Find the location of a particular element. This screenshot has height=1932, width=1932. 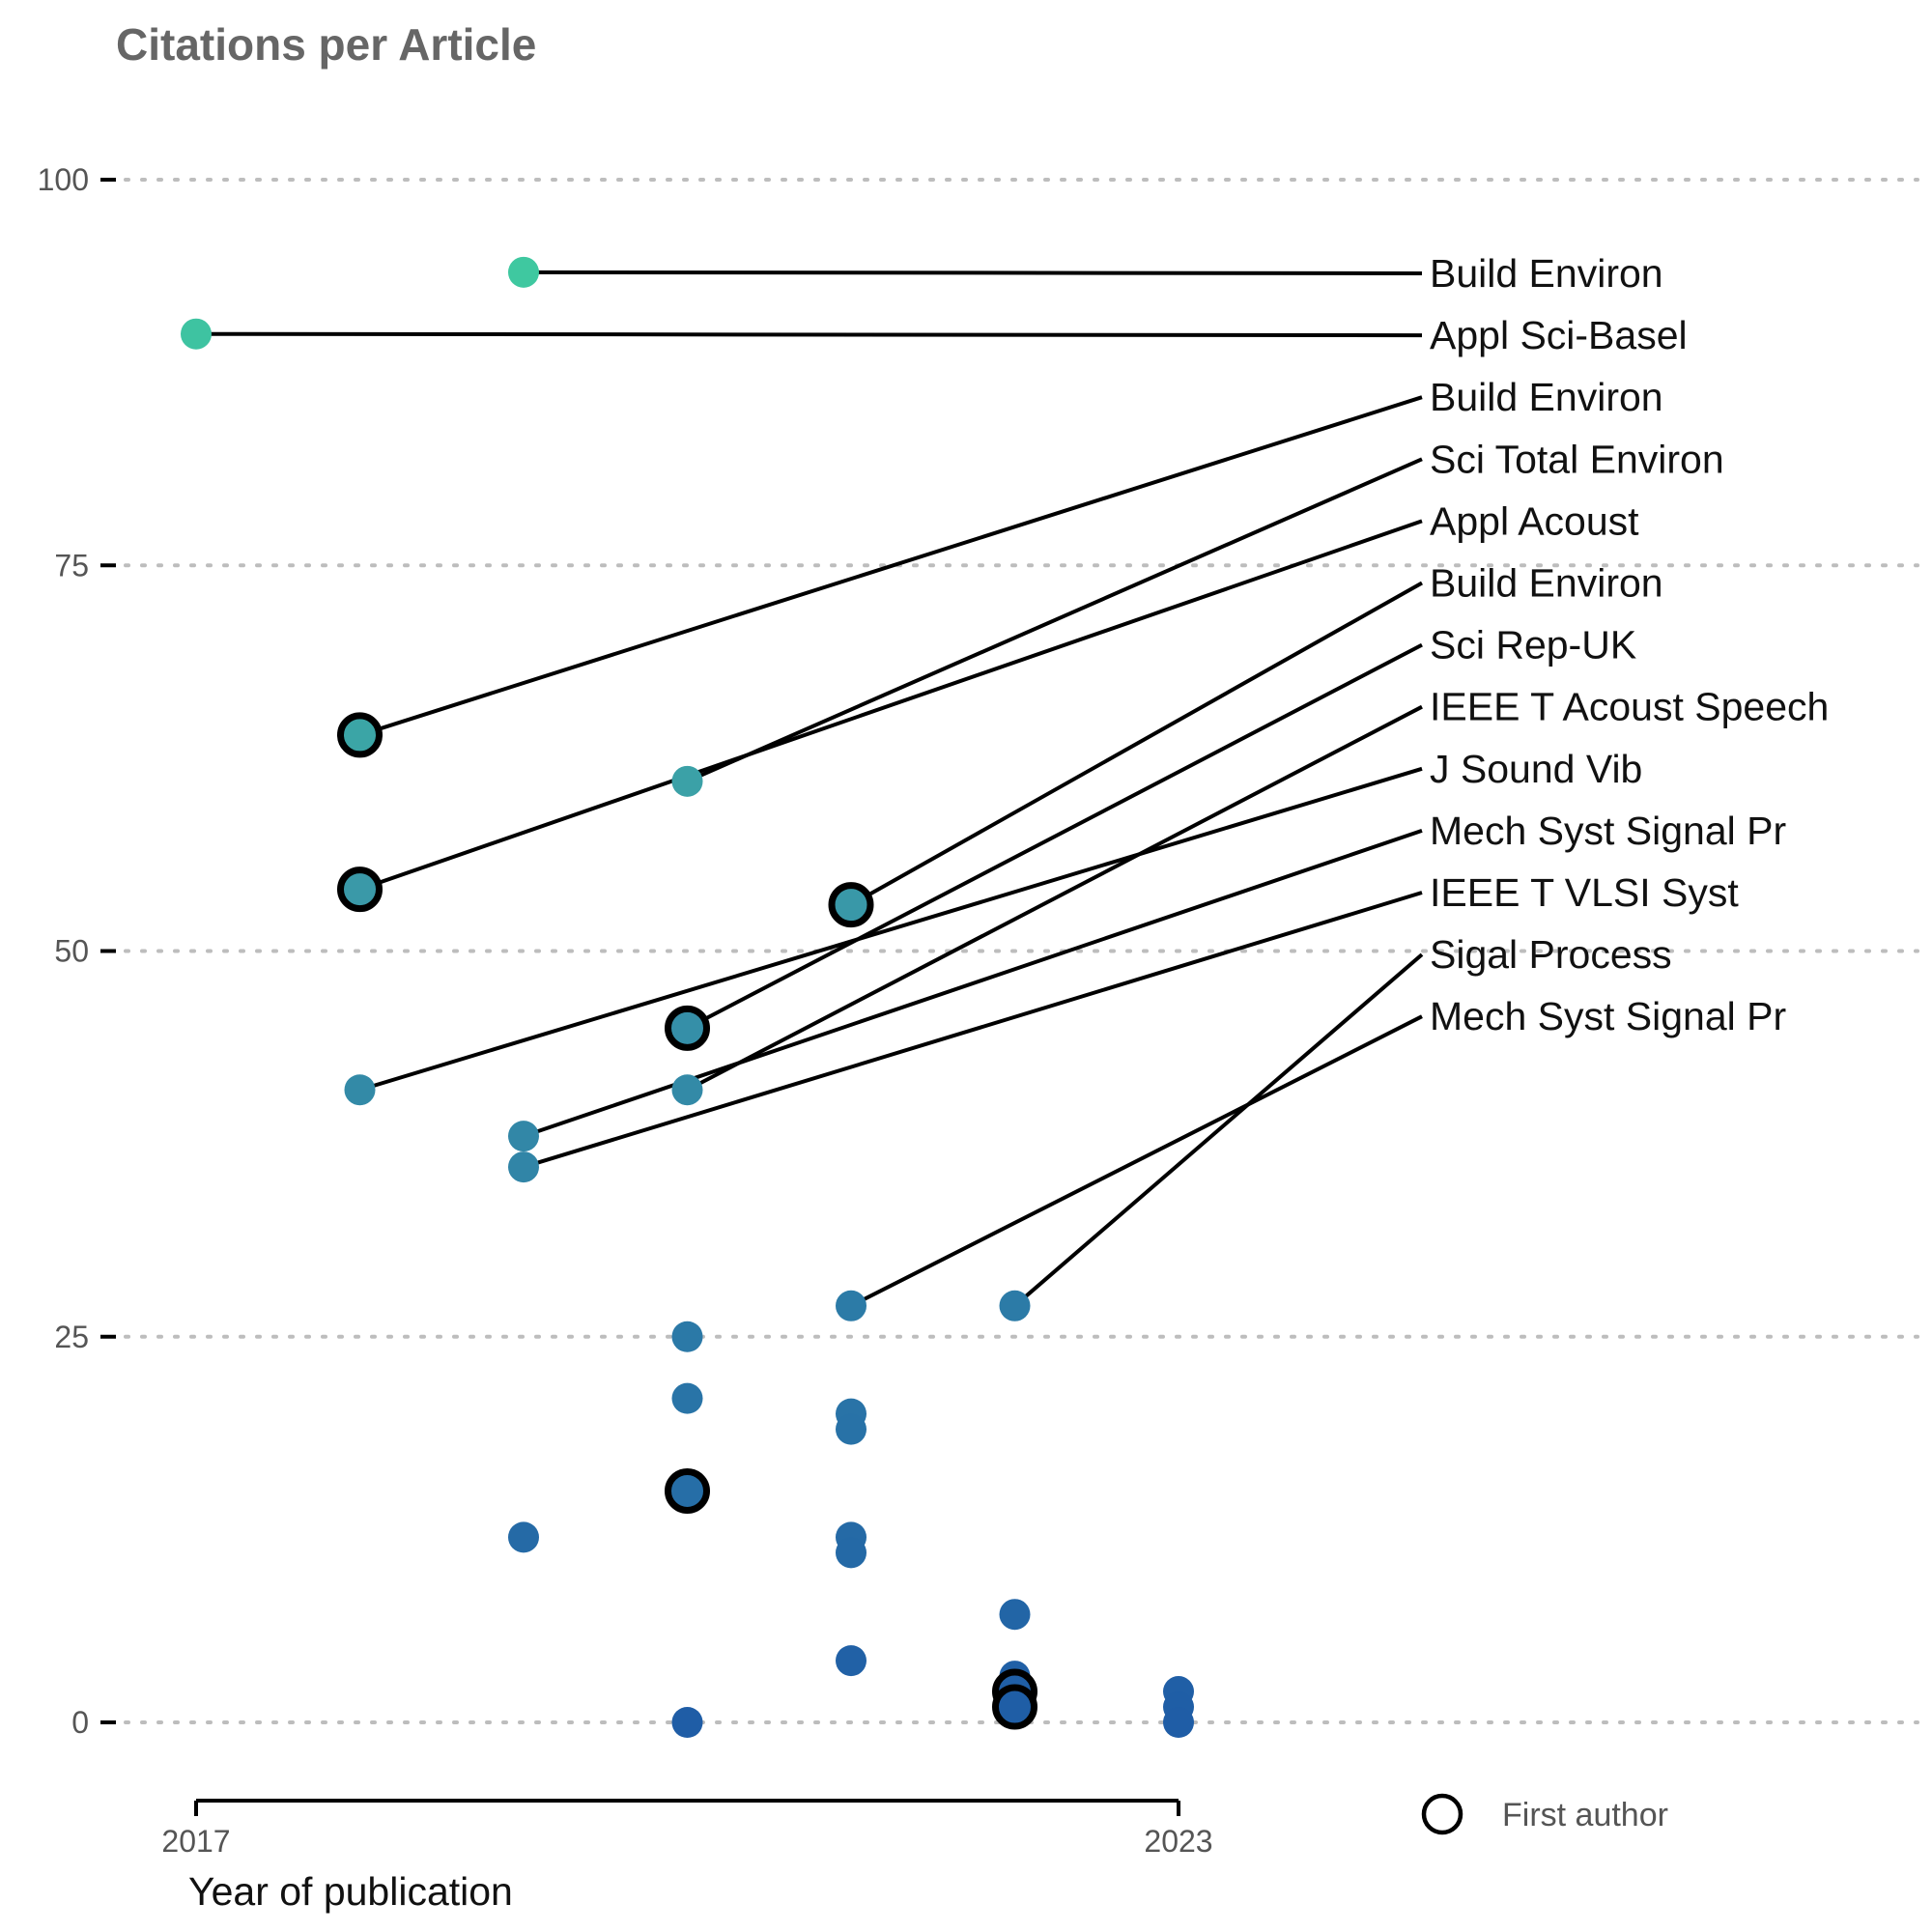

y-axis: 0 25 50 75 100 is located at coordinates (77, 951).